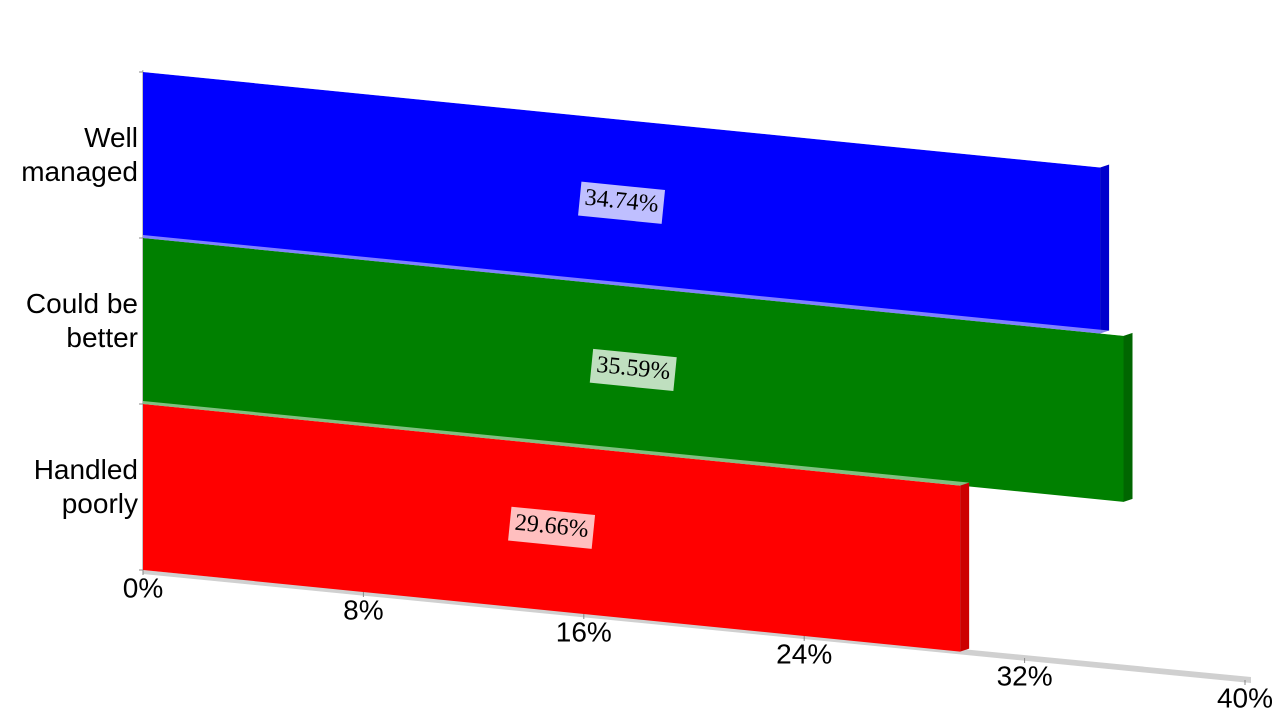 This screenshot has width=1280, height=720. I want to click on x-tick-label: 8%, so click(363, 609).